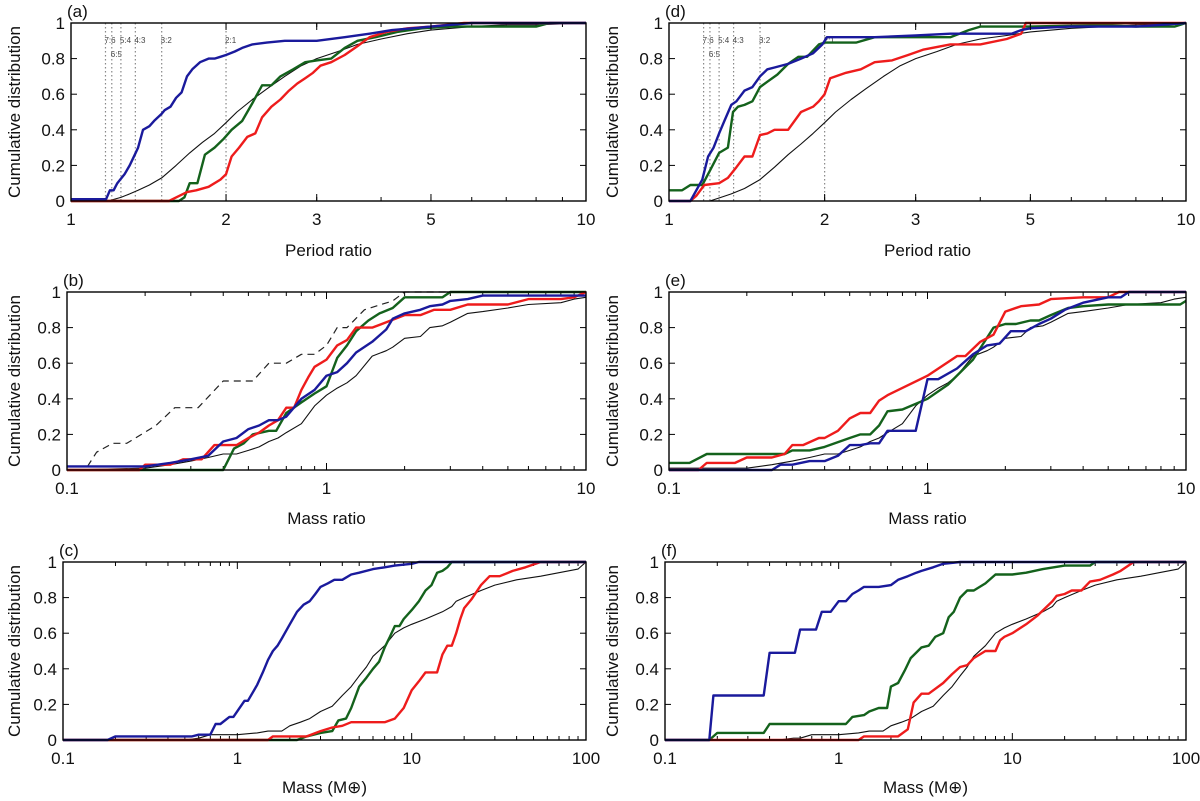 This screenshot has height=801, width=1200. I want to click on x-axis-title: Mass (M⊕), so click(324, 787).